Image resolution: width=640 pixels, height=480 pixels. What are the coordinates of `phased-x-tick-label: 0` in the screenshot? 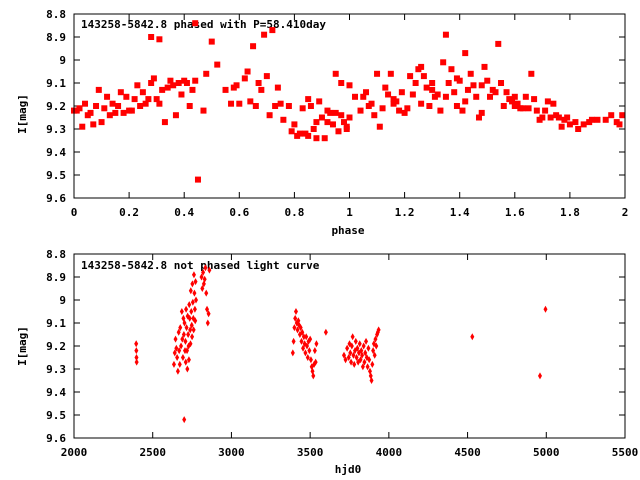 It's located at (74, 212).